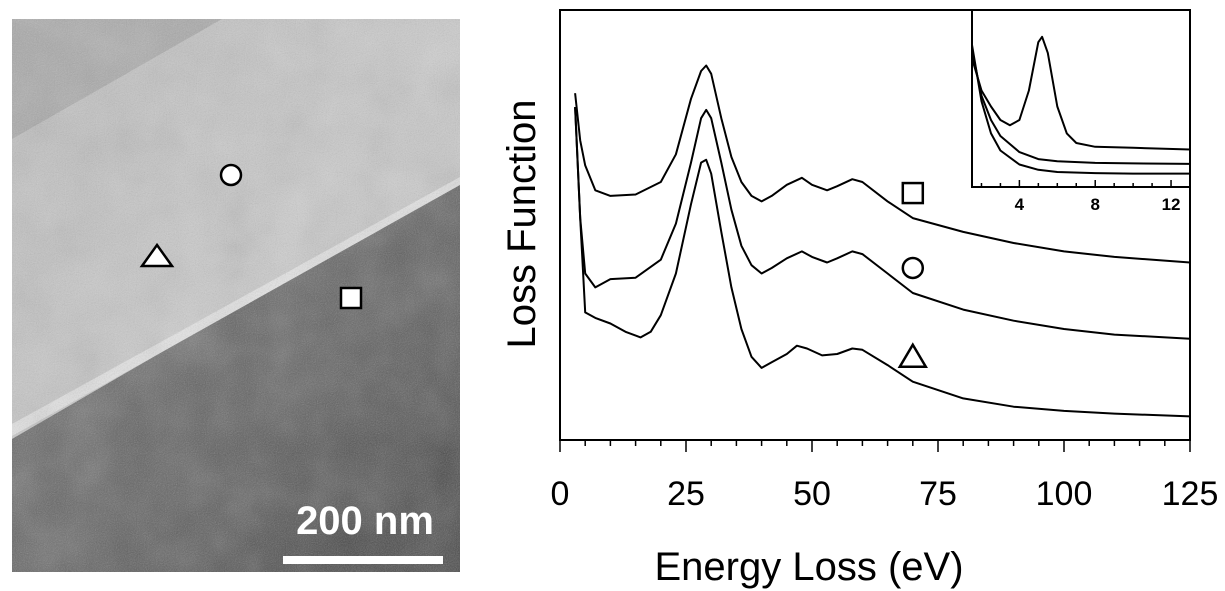  What do you see at coordinates (812, 494) in the screenshot?
I see `x-tick-label: 50` at bounding box center [812, 494].